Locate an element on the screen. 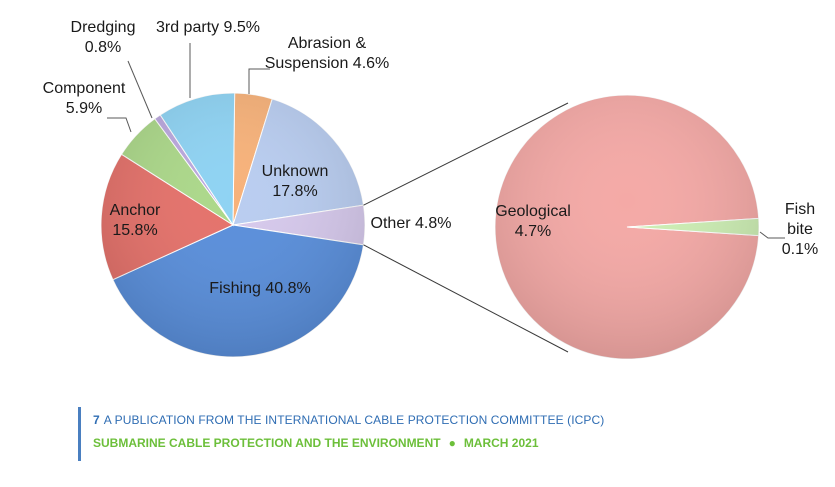  leader-lines is located at coordinates (188, 88).